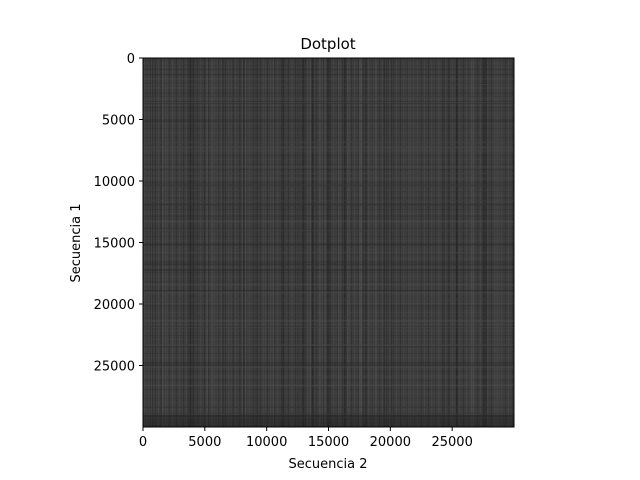 The width and height of the screenshot is (640, 480). What do you see at coordinates (76, 242) in the screenshot?
I see `y-axis-title: Secuencia 1` at bounding box center [76, 242].